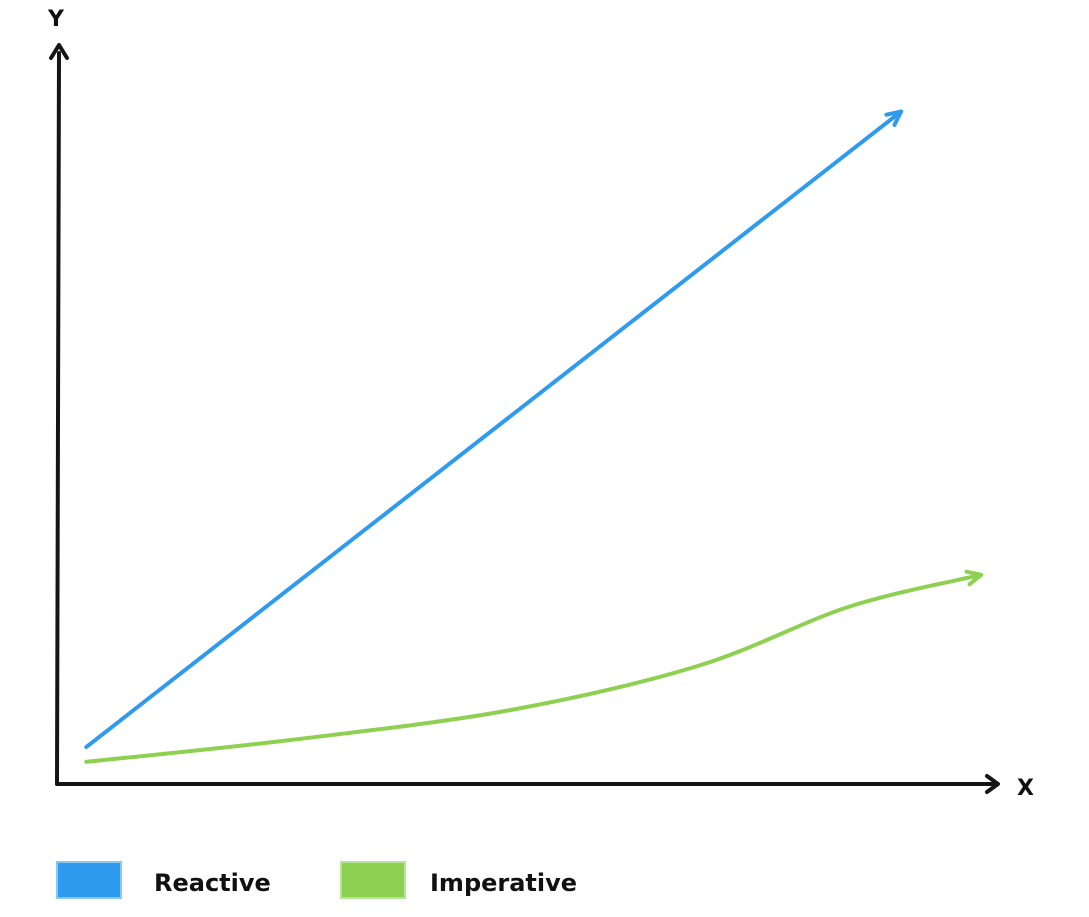  I want to click on y-axis-line, so click(58, 418).